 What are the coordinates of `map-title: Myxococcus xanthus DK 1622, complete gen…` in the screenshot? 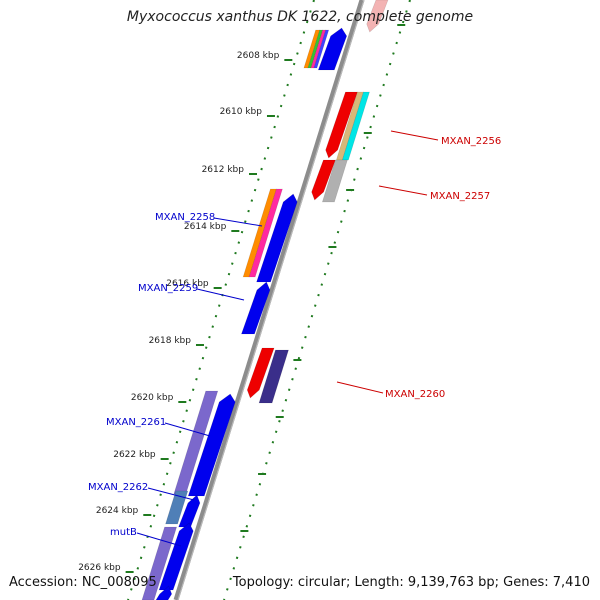 It's located at (300, 17).